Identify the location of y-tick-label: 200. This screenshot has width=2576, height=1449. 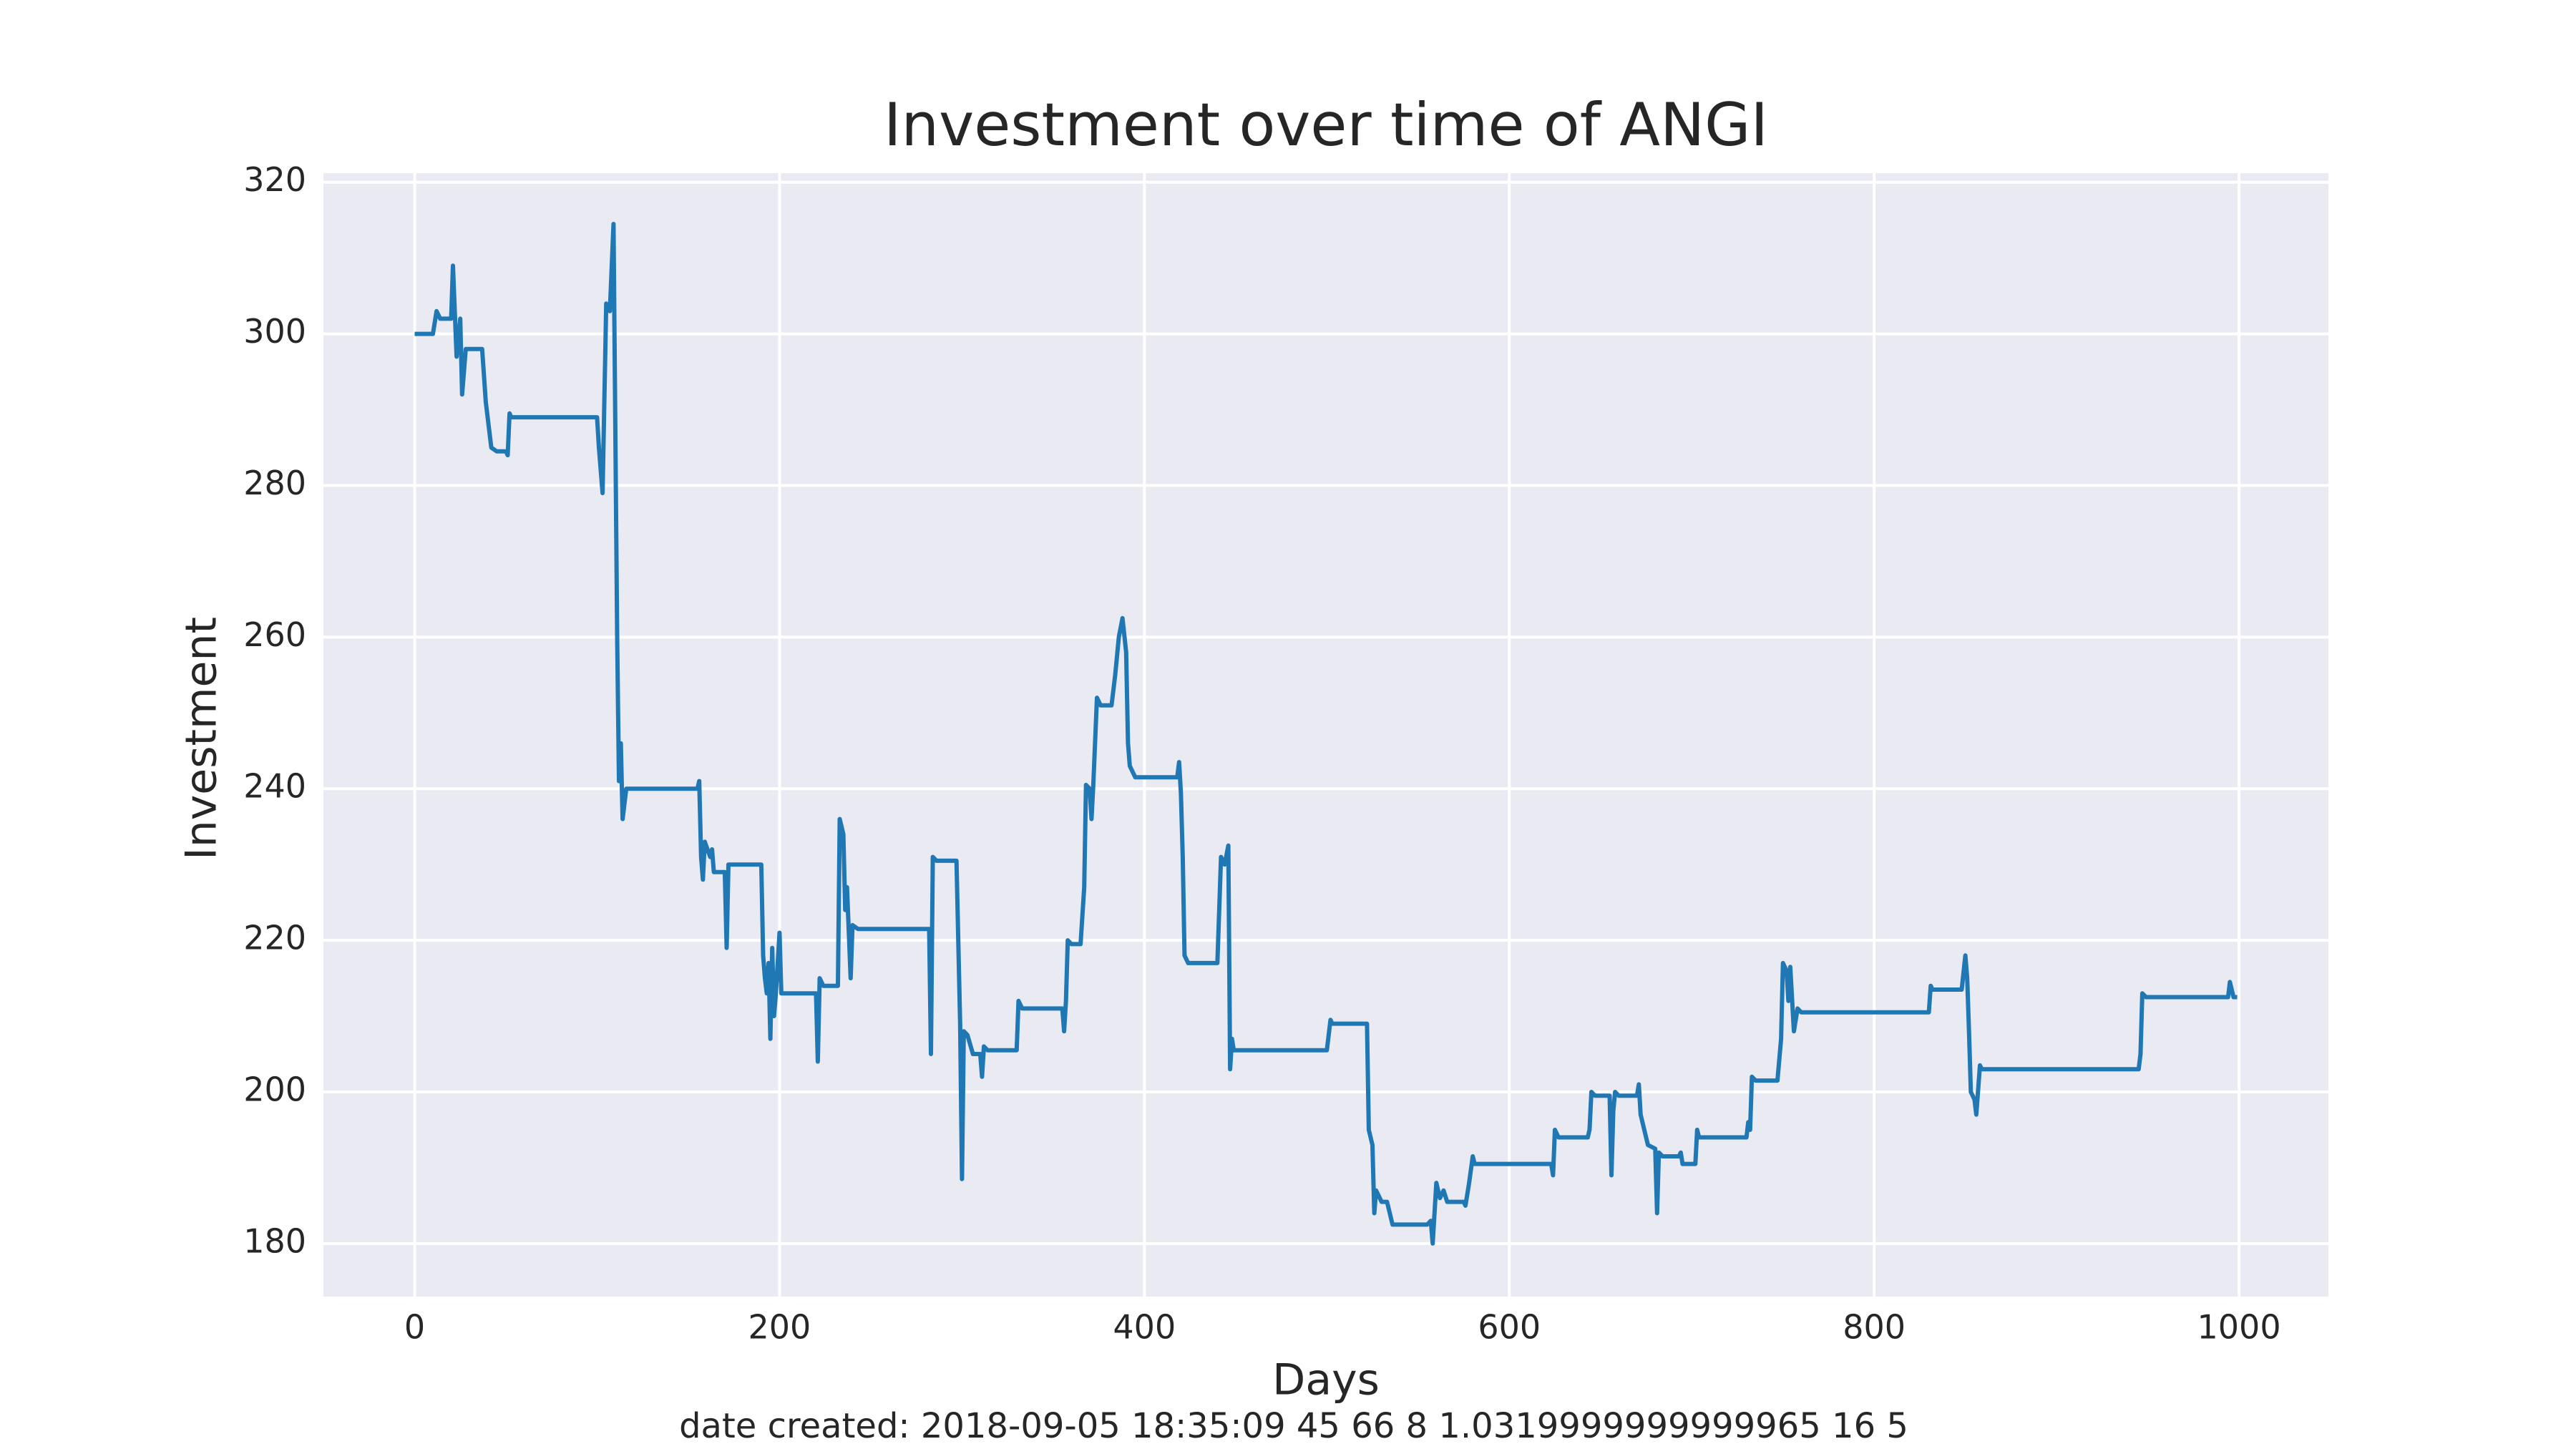
(274, 1089).